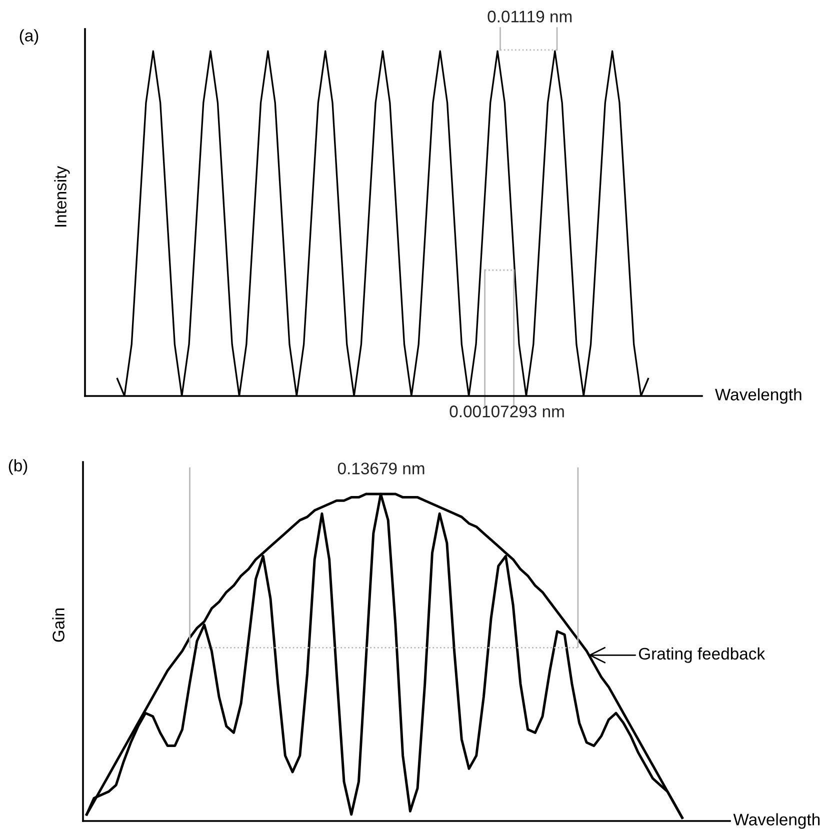 This screenshot has width=832, height=829. I want to click on y-axis-title: Gain, so click(58, 625).